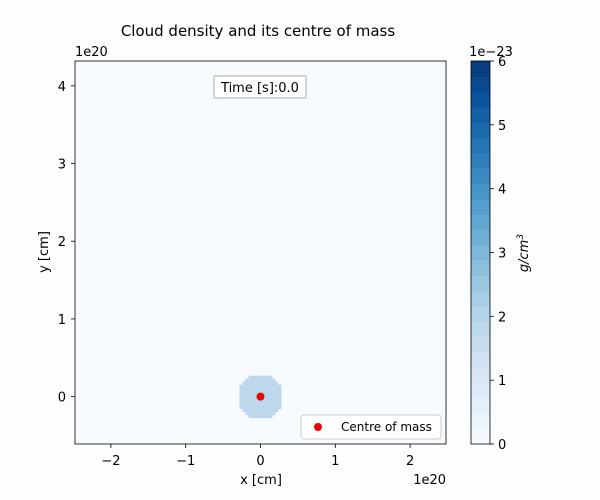  I want to click on y-axis-label: y [cm], so click(44, 252).